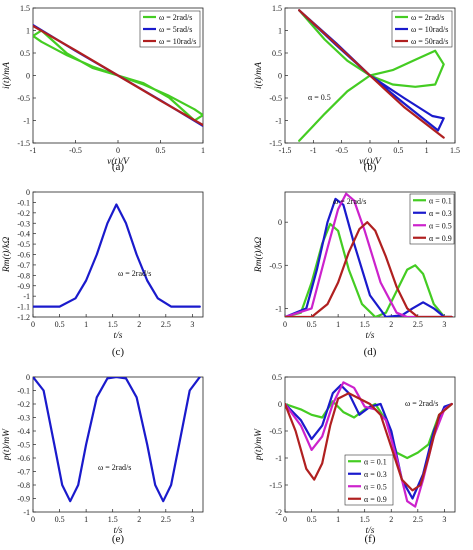 Image resolution: width=473 pixels, height=550 pixels. What do you see at coordinates (28, 31) in the screenshot?
I see `y-tick-label: 1` at bounding box center [28, 31].